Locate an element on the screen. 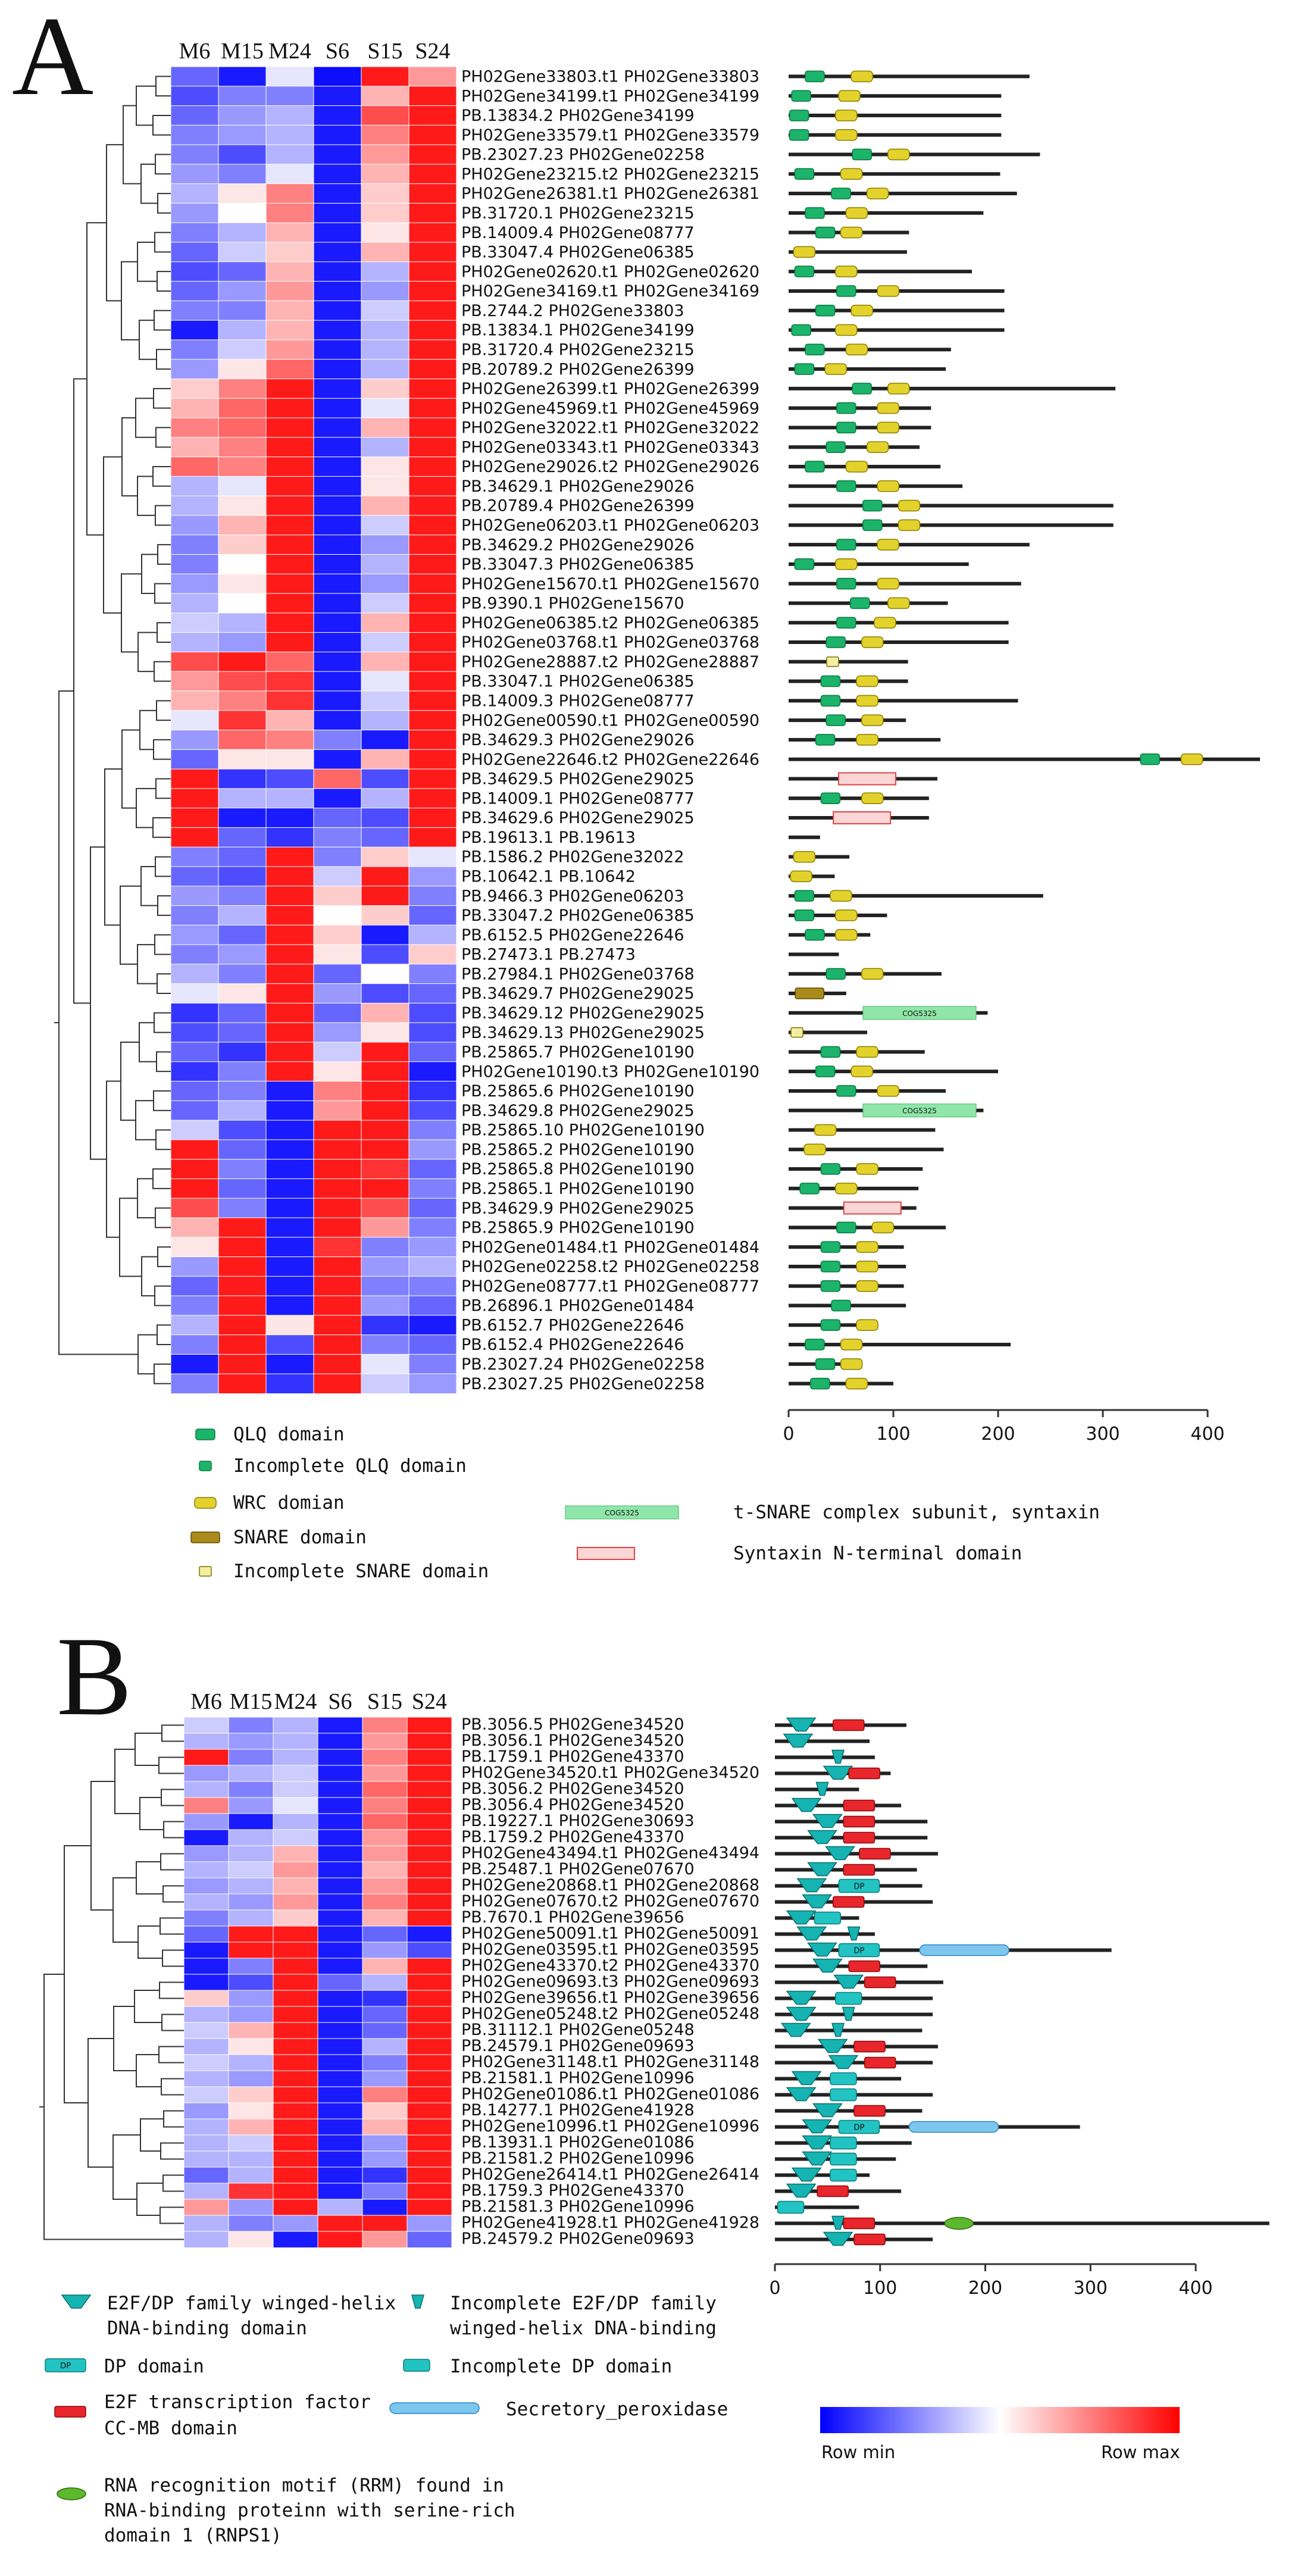  row-label: PB.25487.1 PH02Gene07670 is located at coordinates (578, 1869).